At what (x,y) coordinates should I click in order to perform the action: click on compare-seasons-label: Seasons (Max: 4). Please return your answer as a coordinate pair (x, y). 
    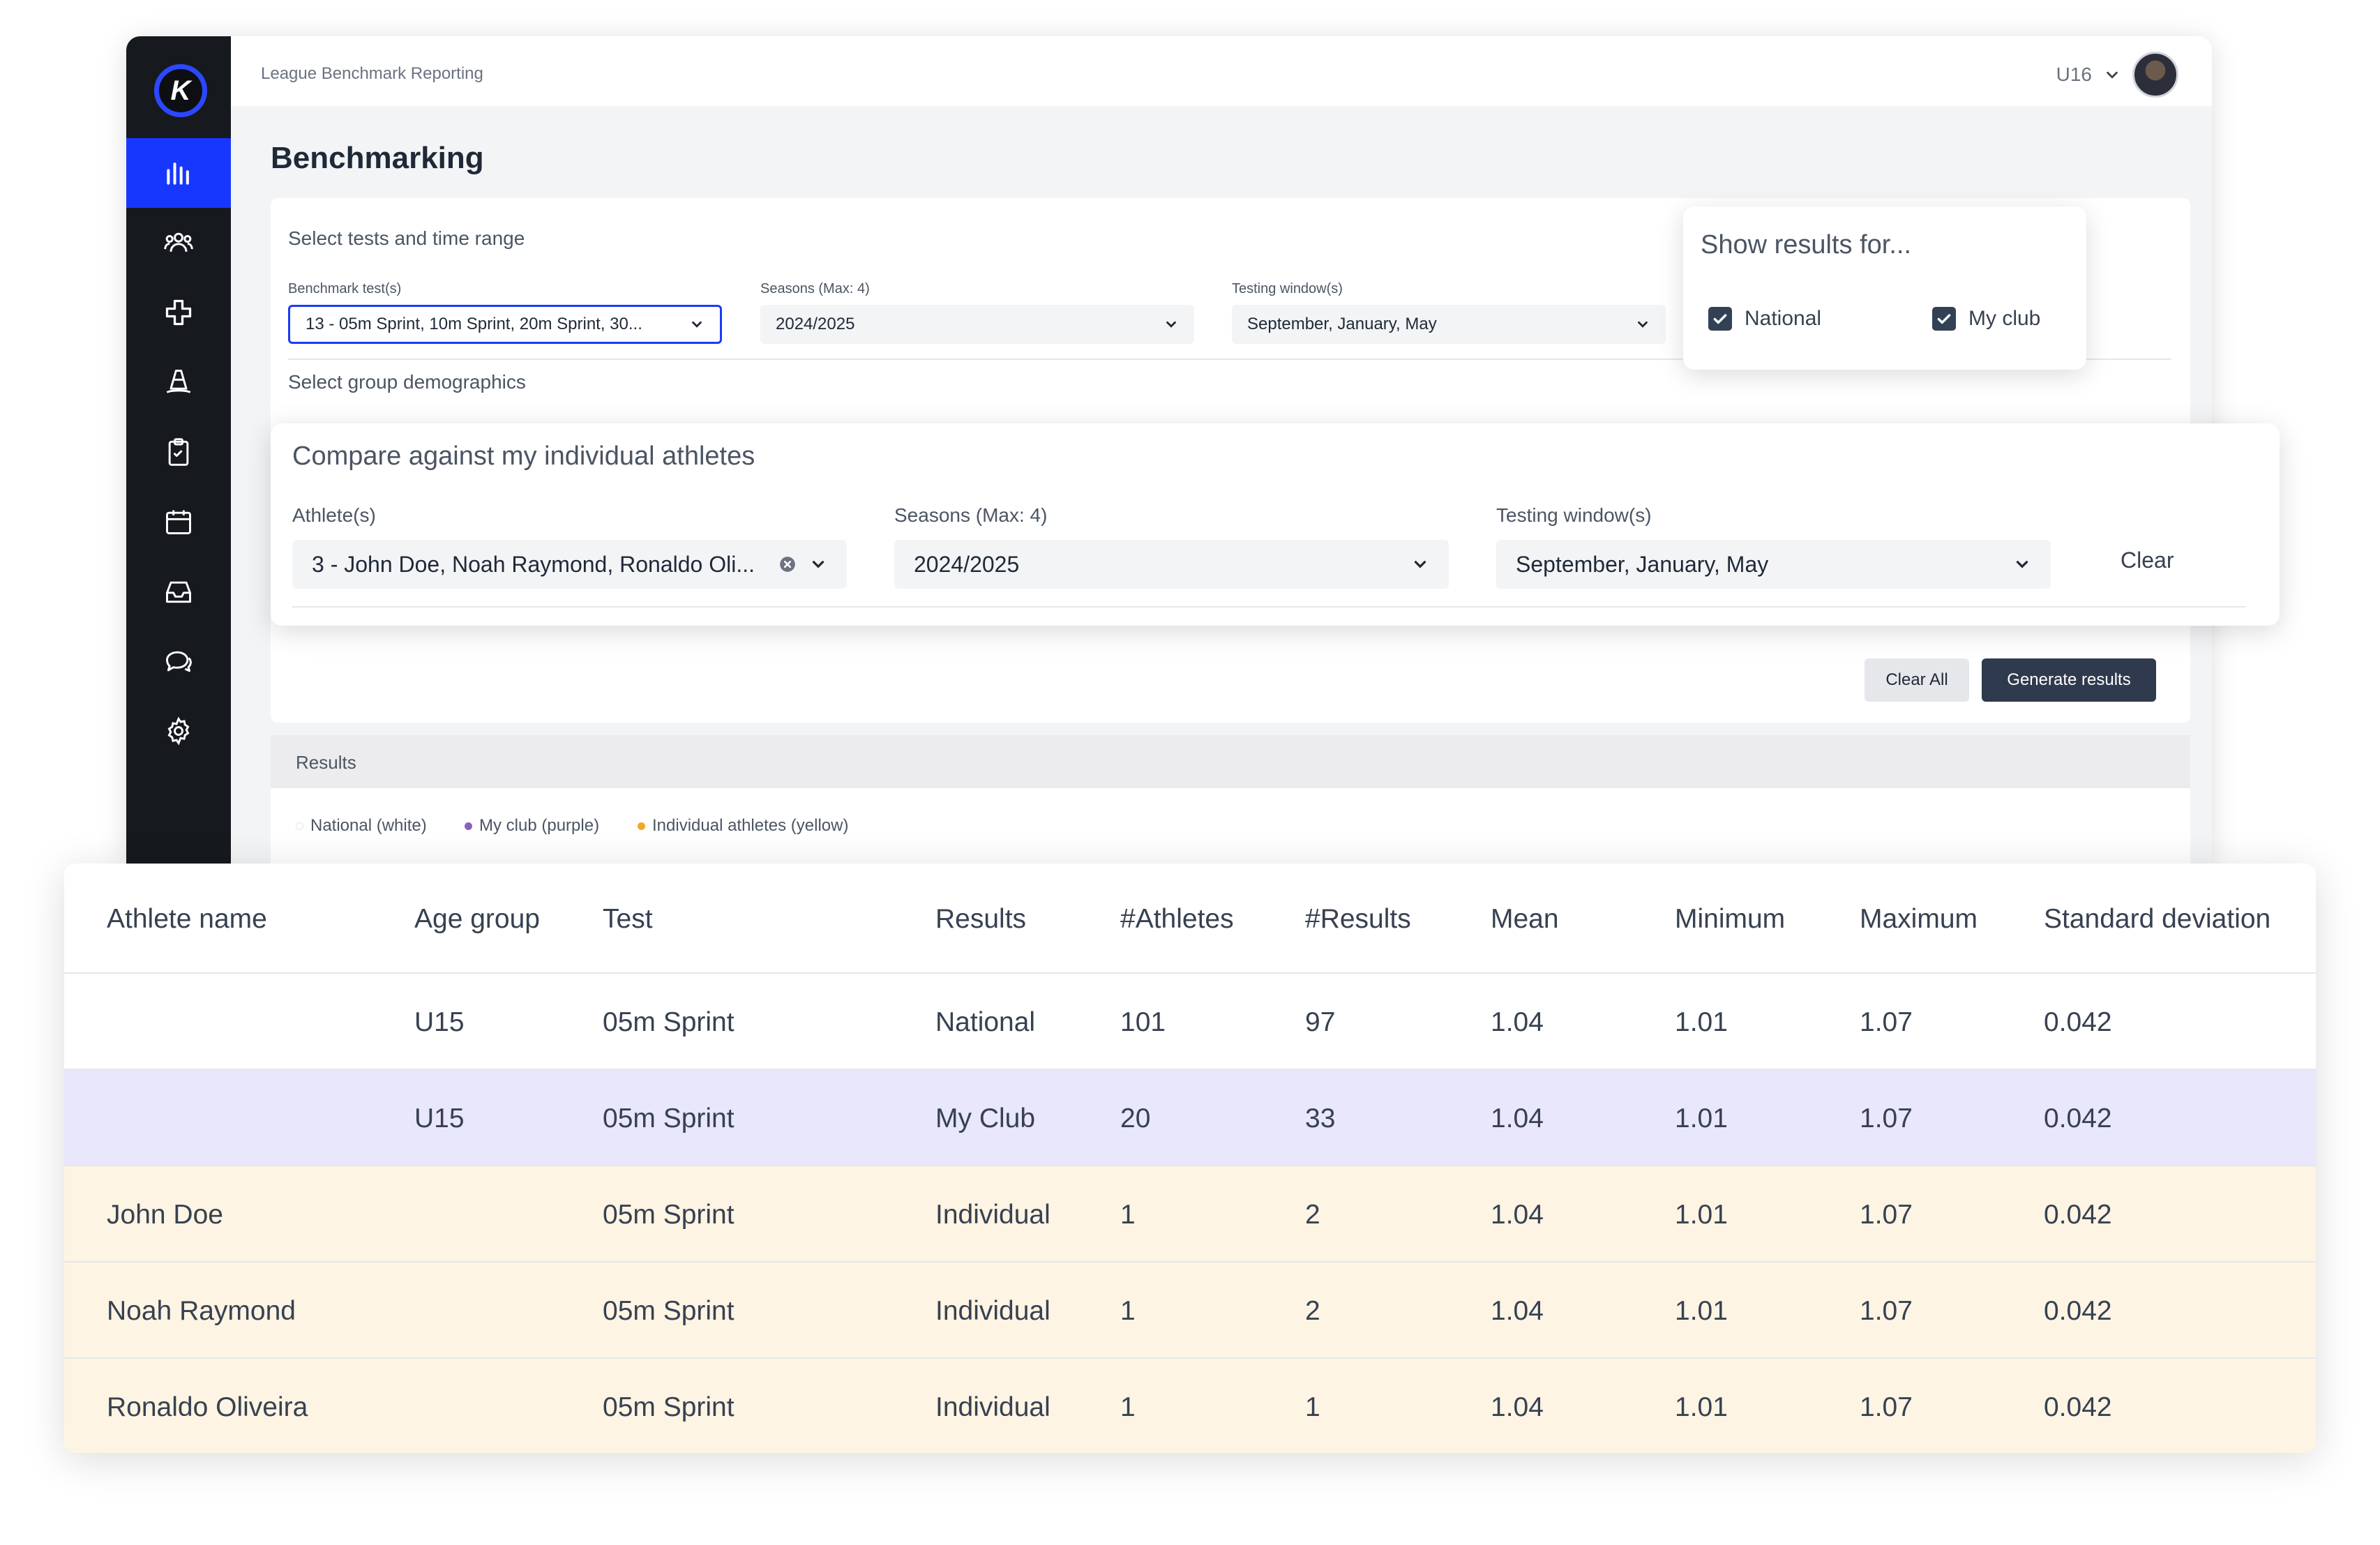
    Looking at the image, I should click on (971, 515).